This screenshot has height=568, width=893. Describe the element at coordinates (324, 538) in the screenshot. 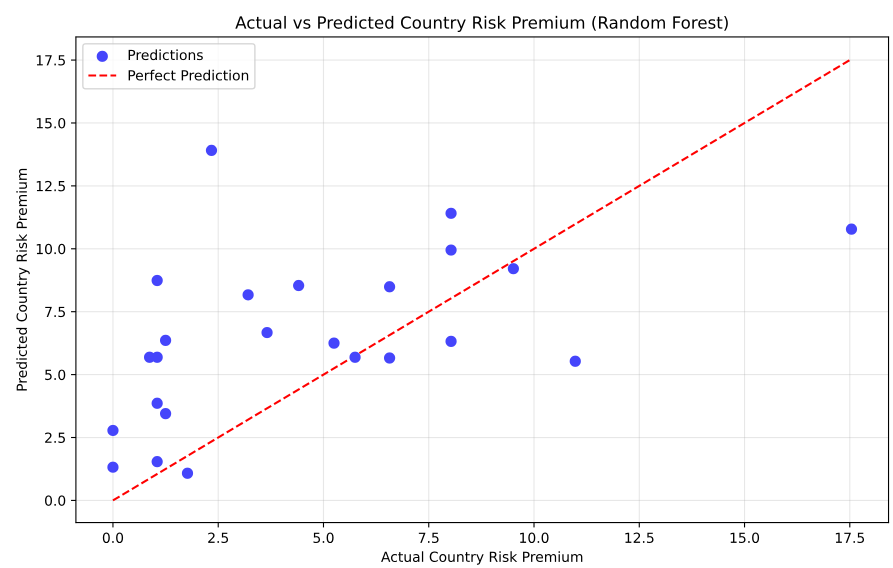

I see `x-tick-label: 5.0` at that location.